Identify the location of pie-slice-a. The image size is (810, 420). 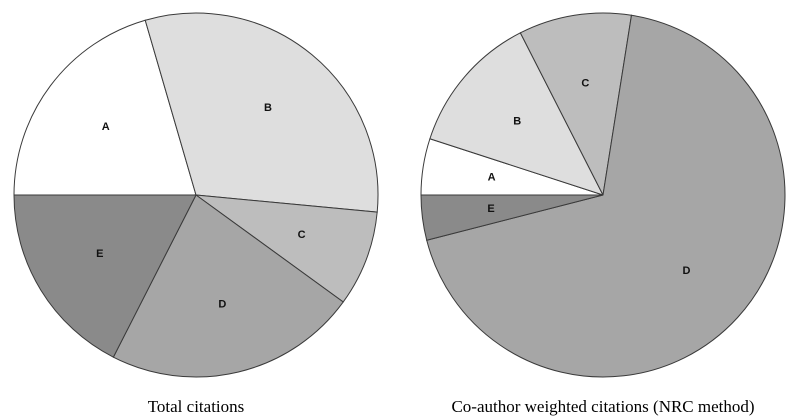
(105, 107).